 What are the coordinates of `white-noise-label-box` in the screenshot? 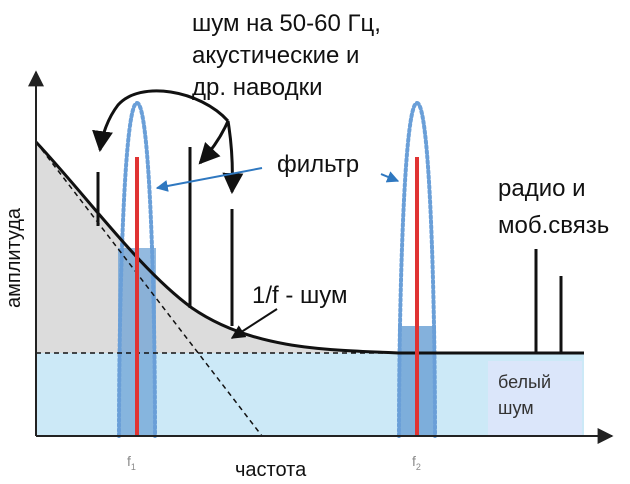 It's located at (535, 398).